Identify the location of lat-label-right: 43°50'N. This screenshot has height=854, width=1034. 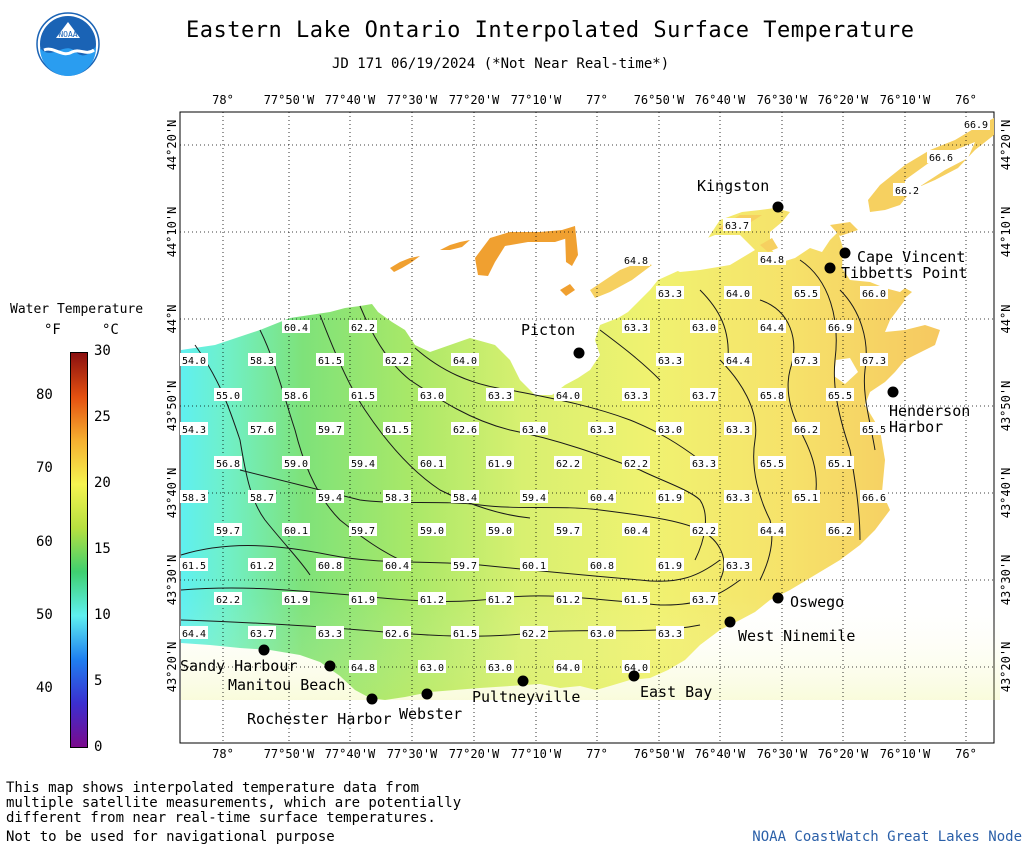
(1006, 406).